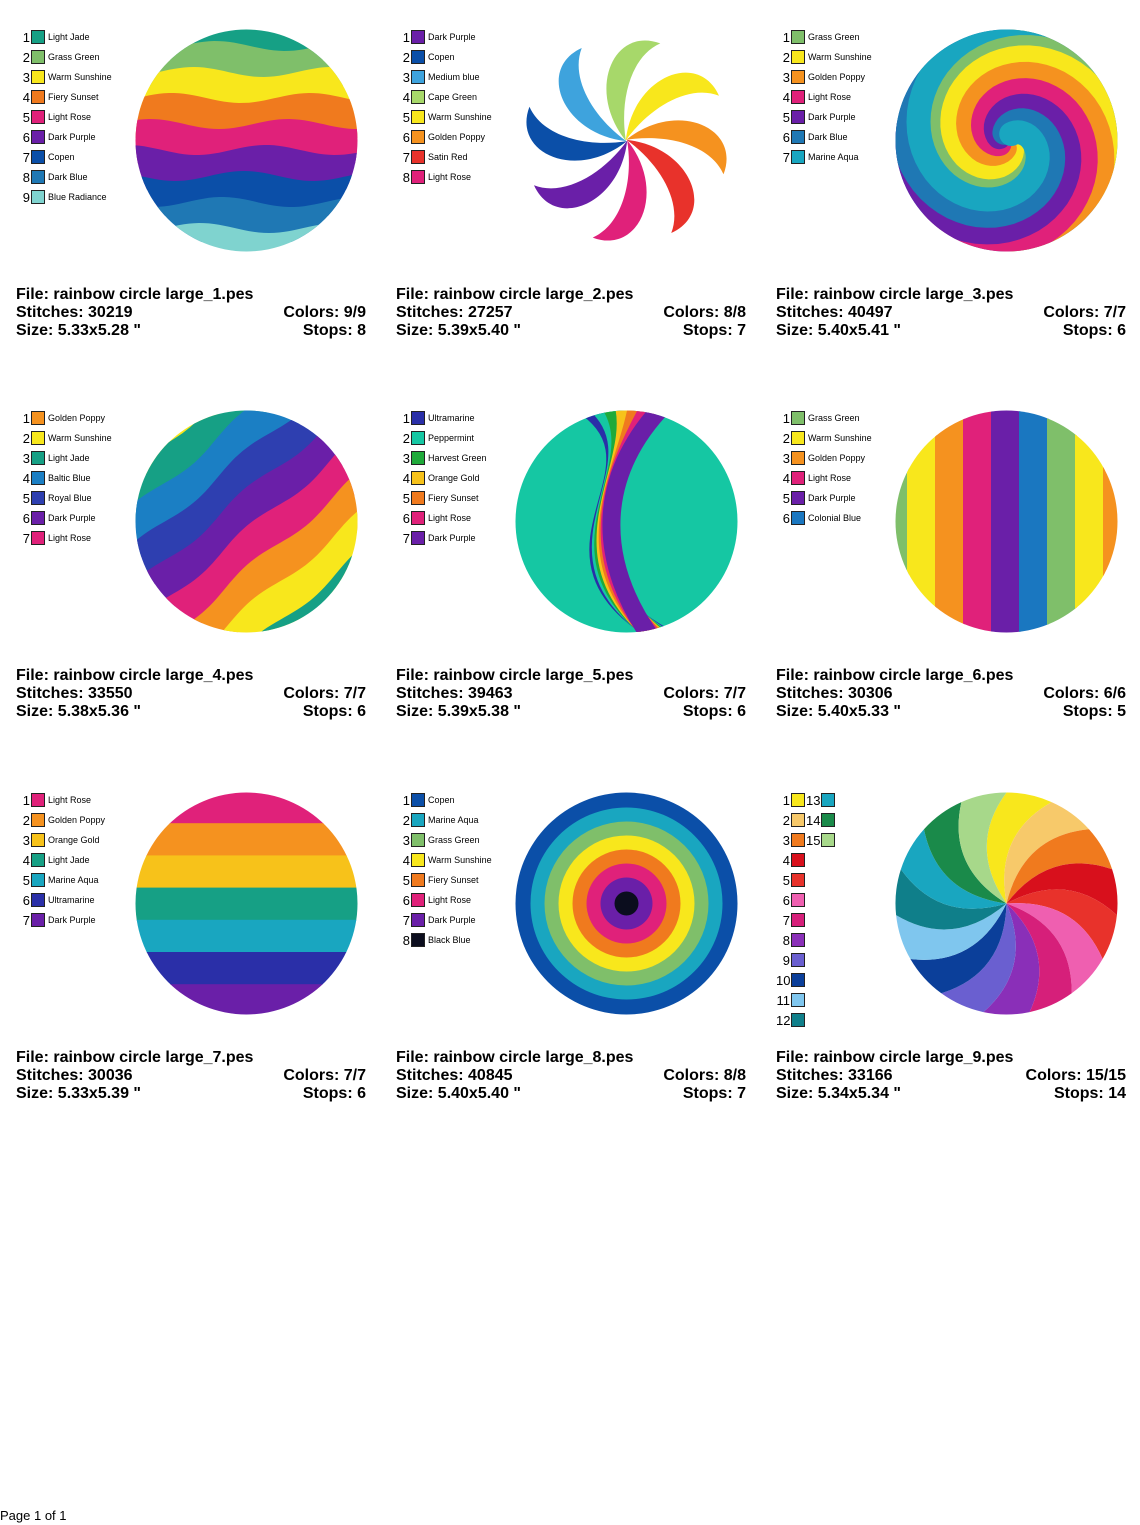 The height and width of the screenshot is (1525, 1140). I want to click on legend-item: 3 Harvest Green, so click(441, 458).